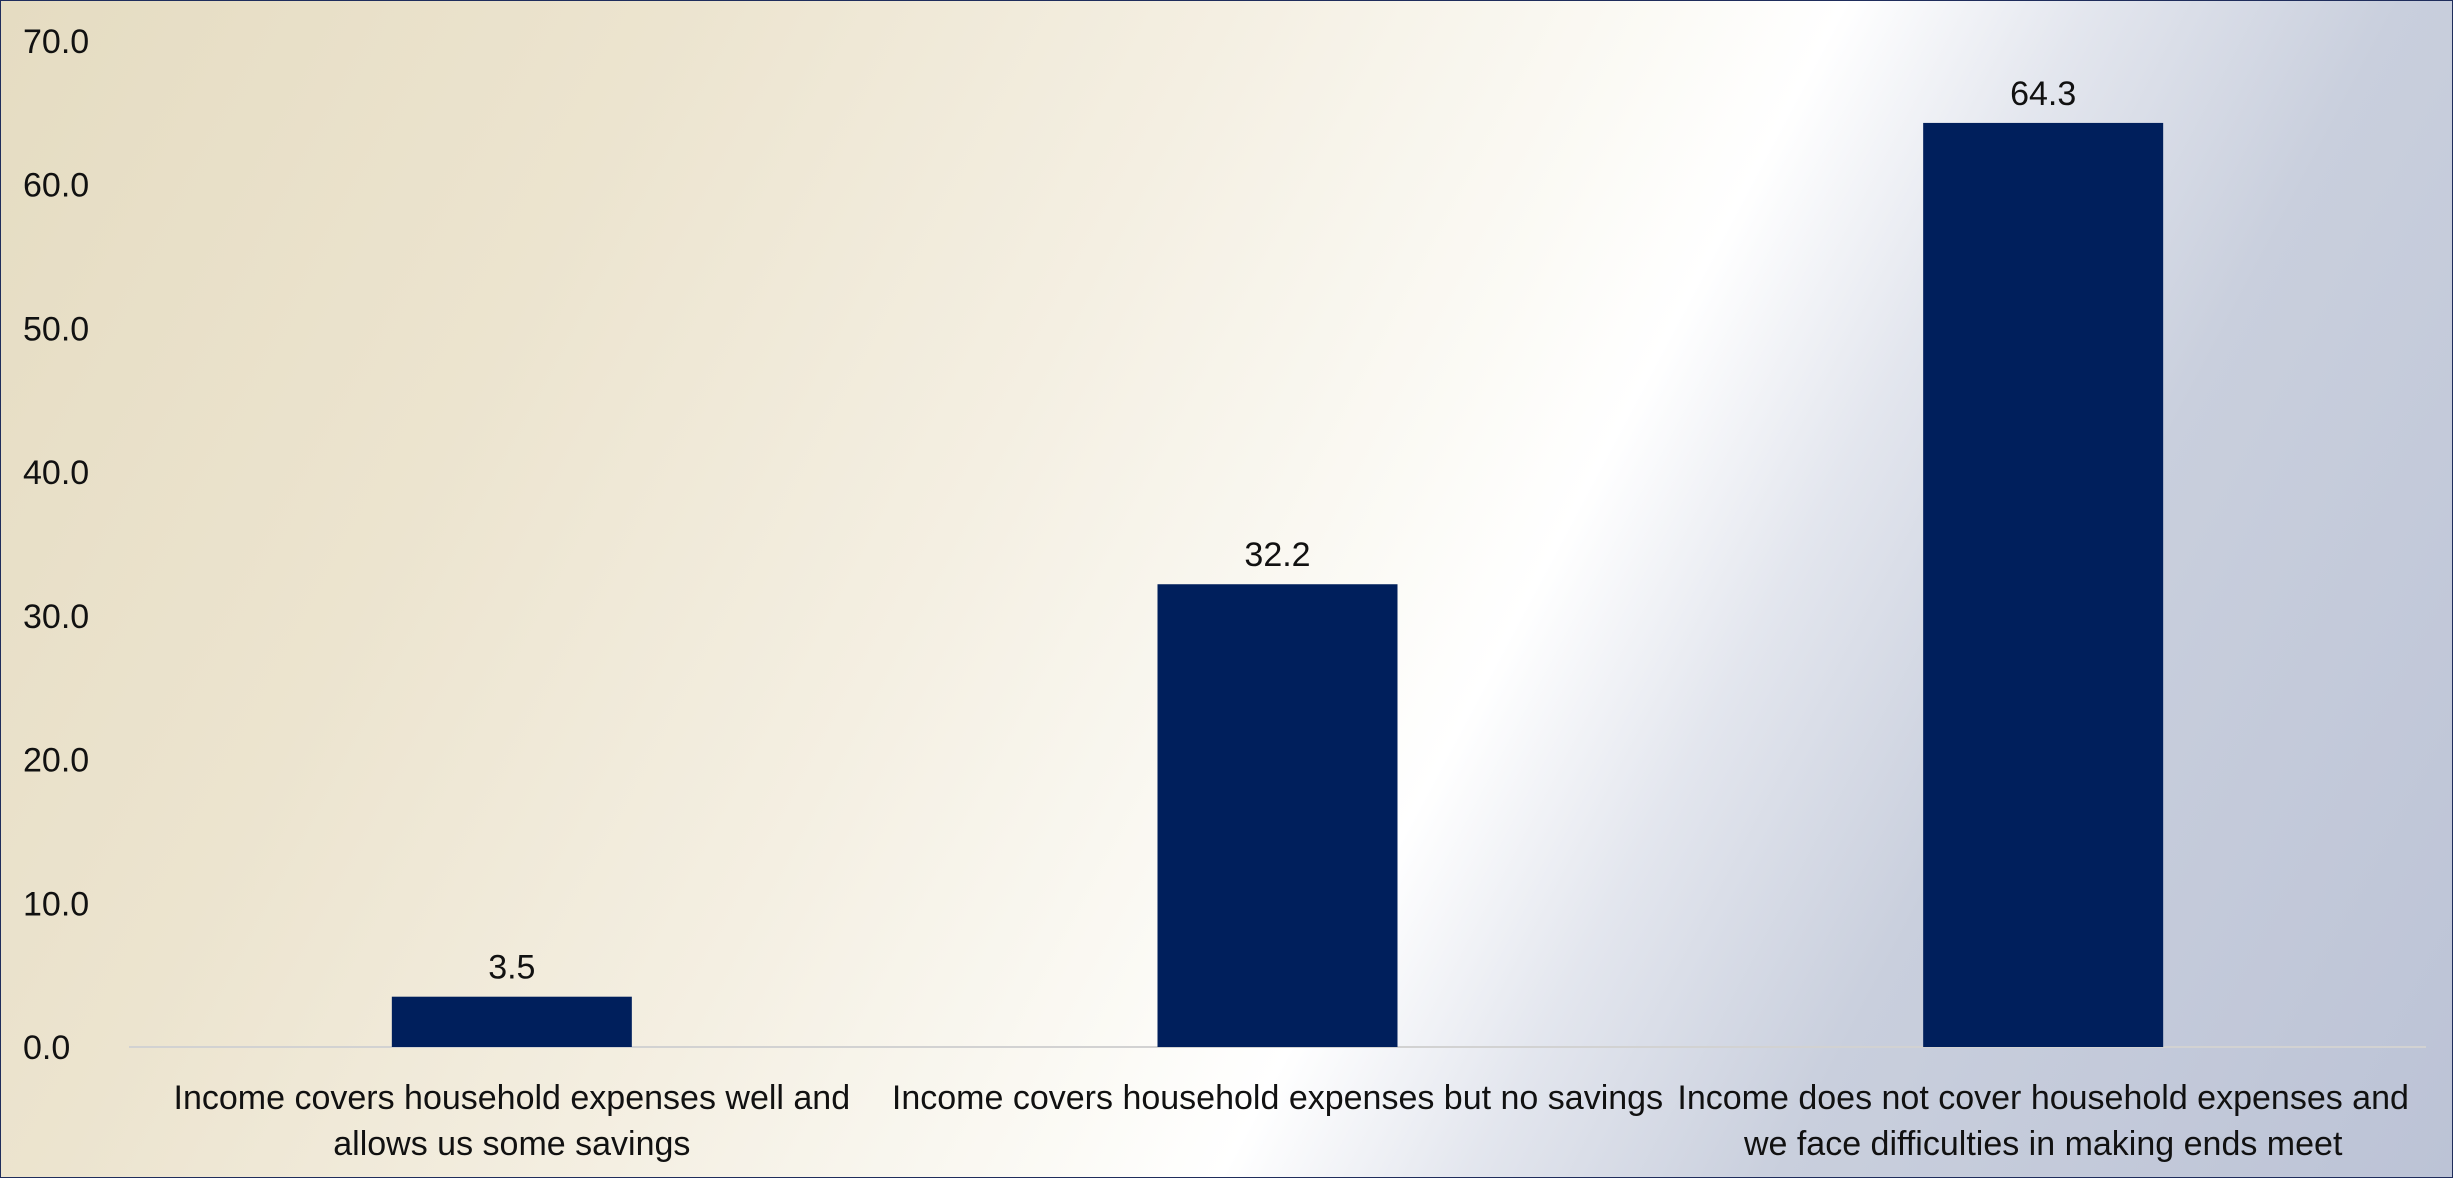 The height and width of the screenshot is (1178, 2453). I want to click on y-tick-label: 30.0, so click(56, 617).